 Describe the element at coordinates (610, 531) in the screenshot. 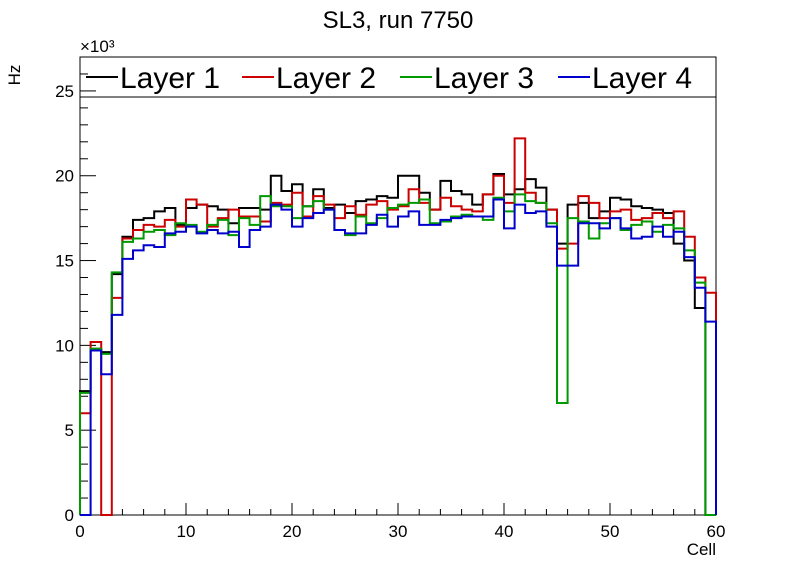

I see `x-tick-label: 50` at that location.